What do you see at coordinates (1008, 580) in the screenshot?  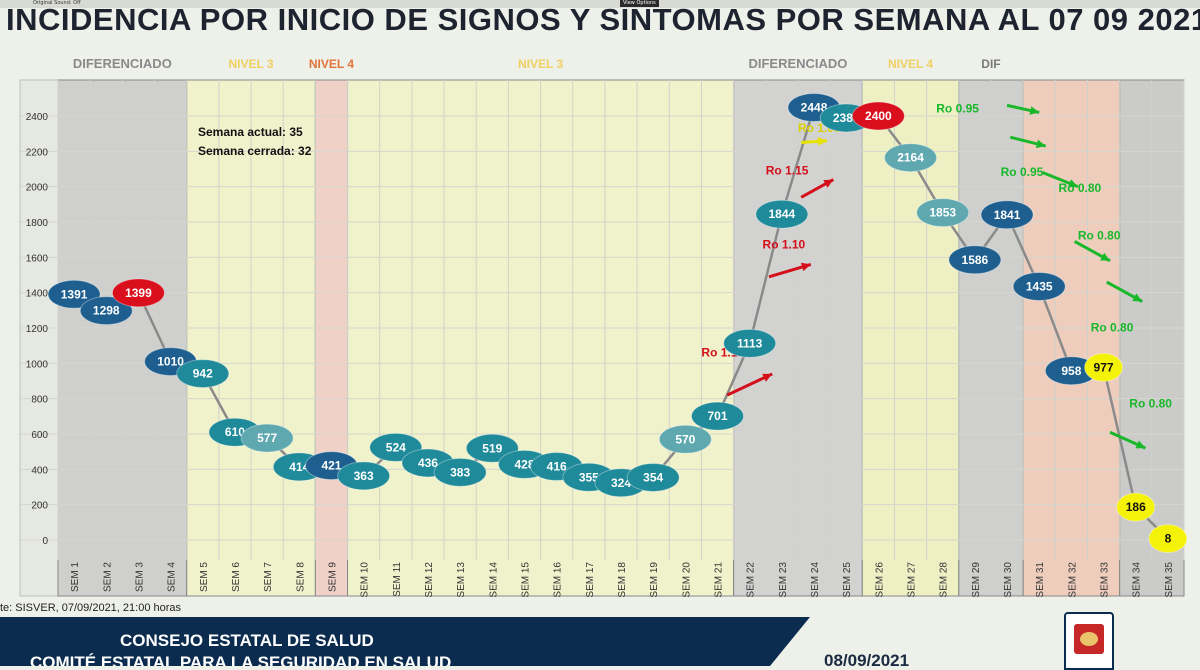 I see `x-tick-label: SEM 30` at bounding box center [1008, 580].